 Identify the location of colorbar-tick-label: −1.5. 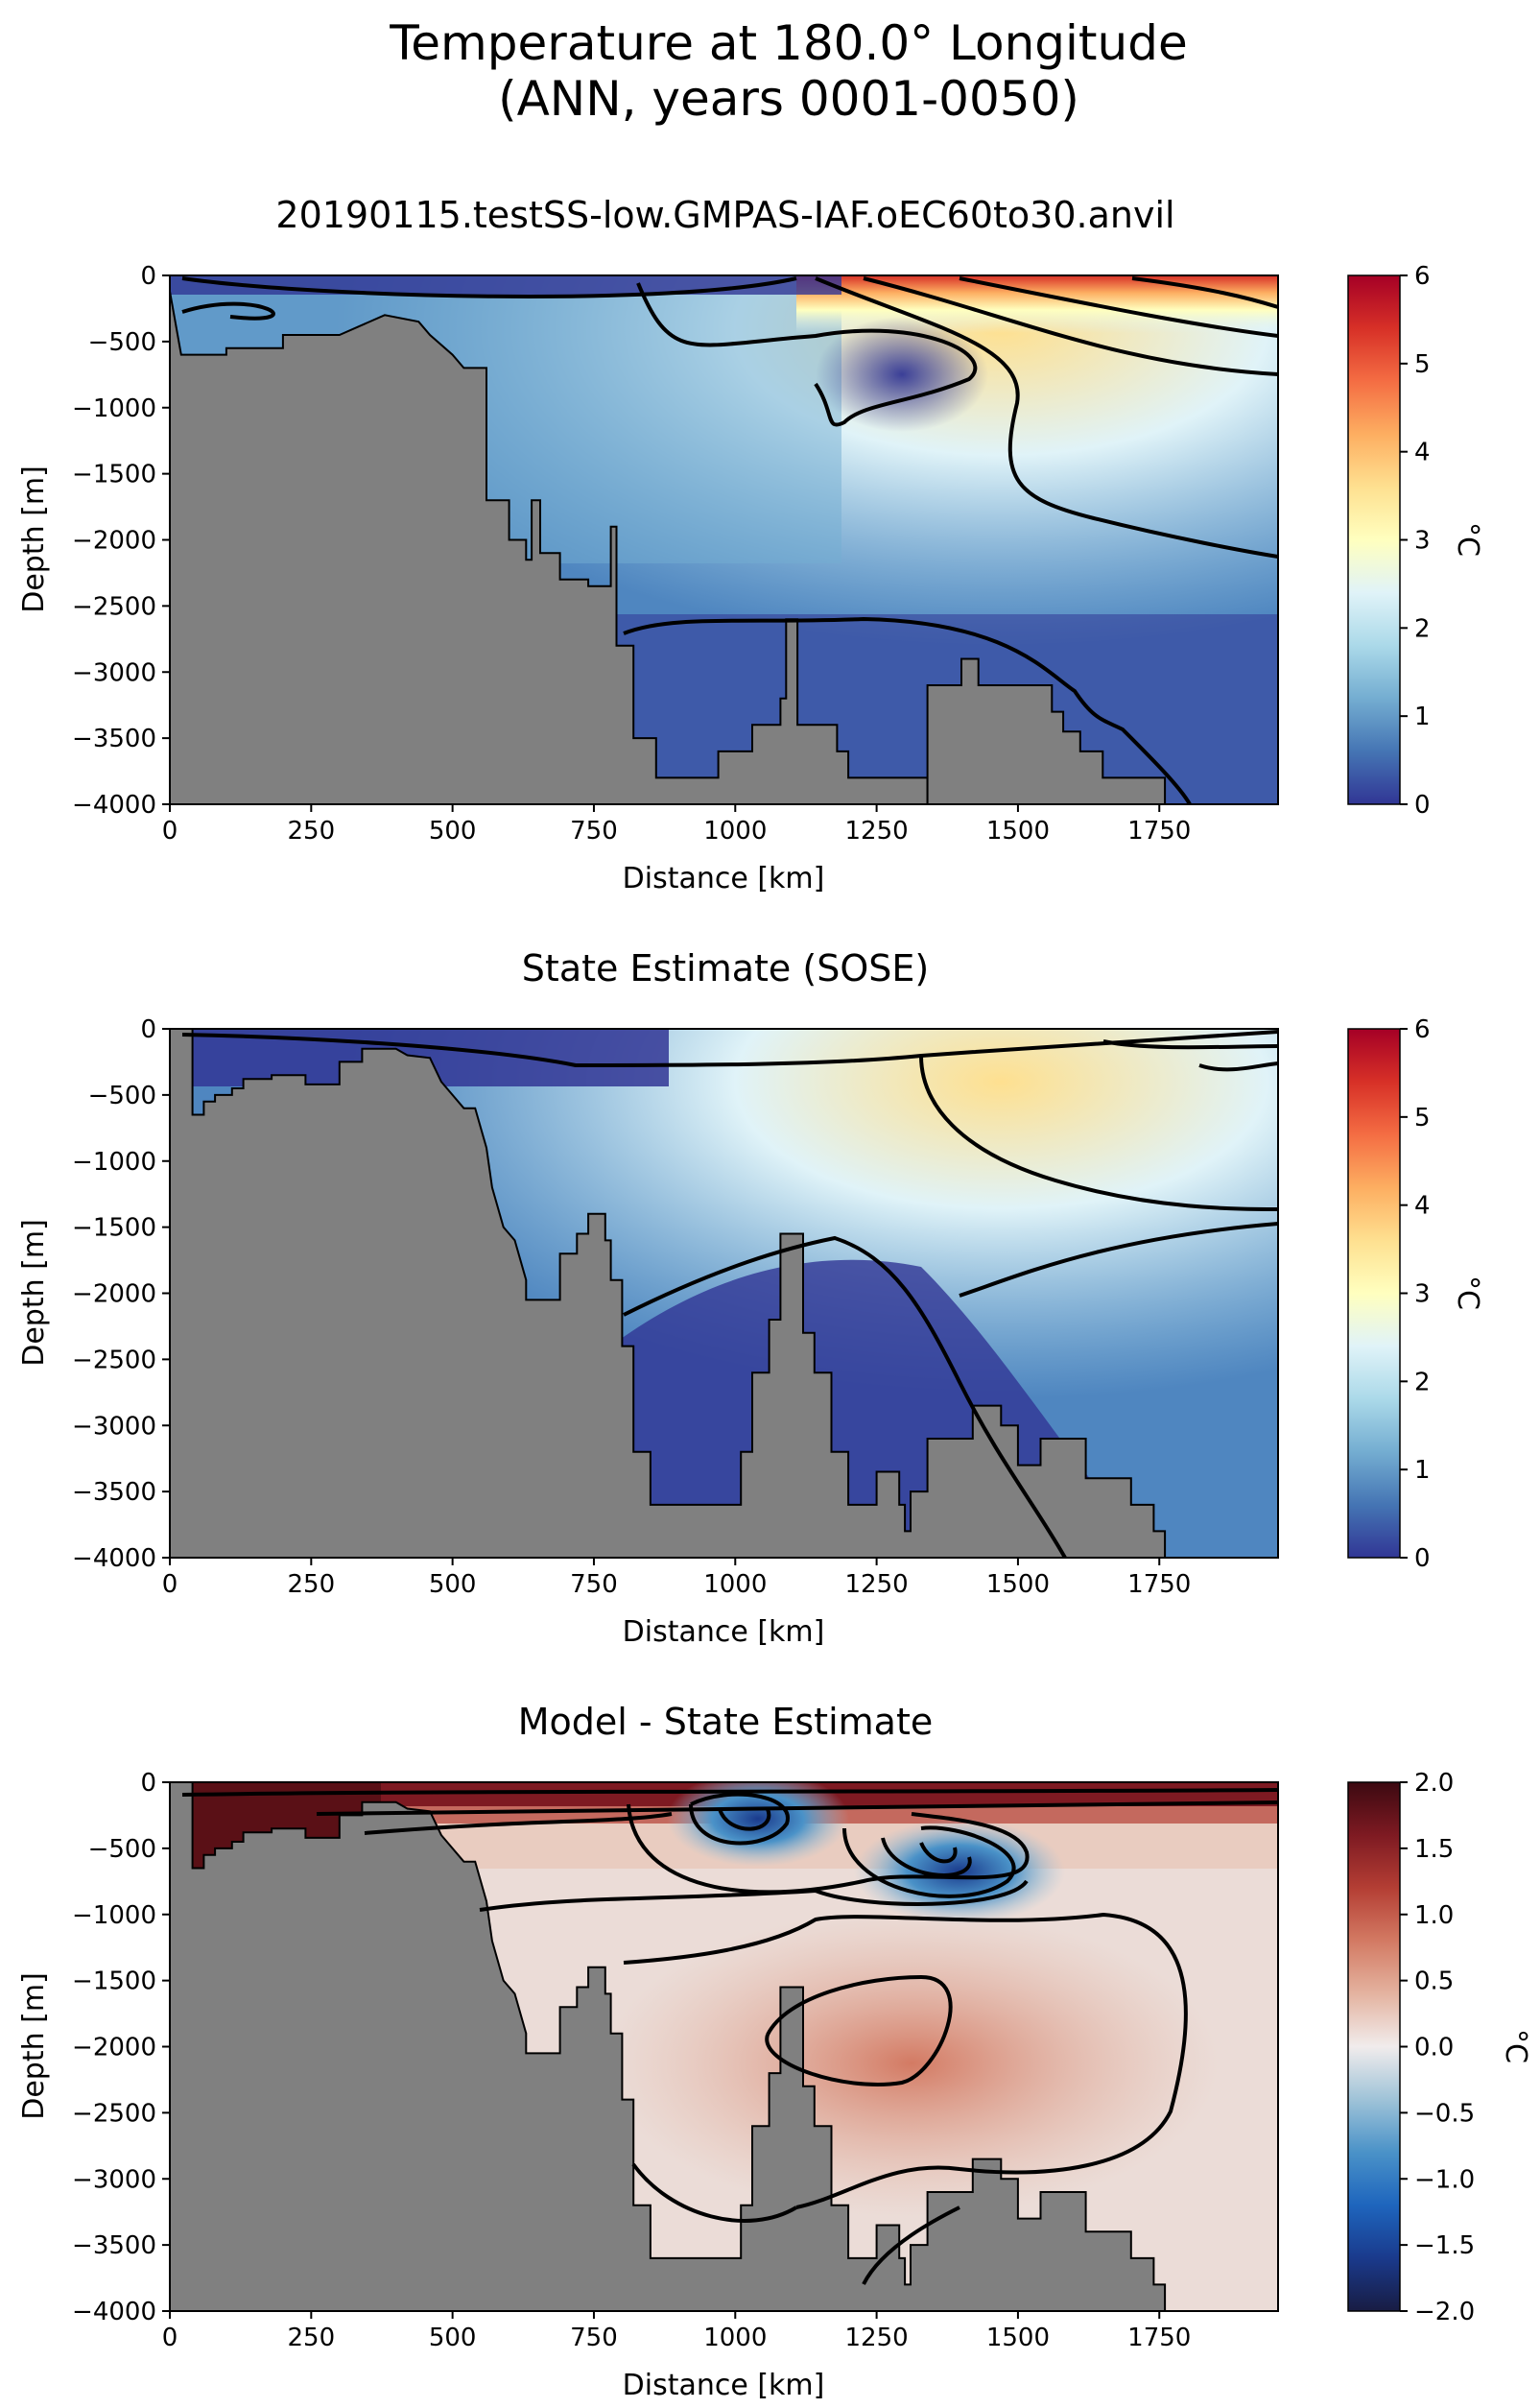
(1444, 2246).